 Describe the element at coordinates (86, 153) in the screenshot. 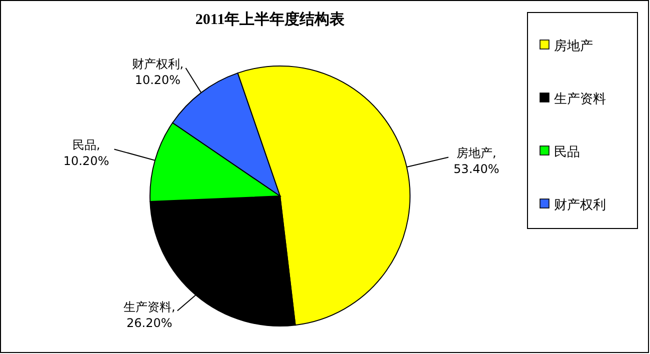

I see `data-label: 民品, 10.20%` at that location.